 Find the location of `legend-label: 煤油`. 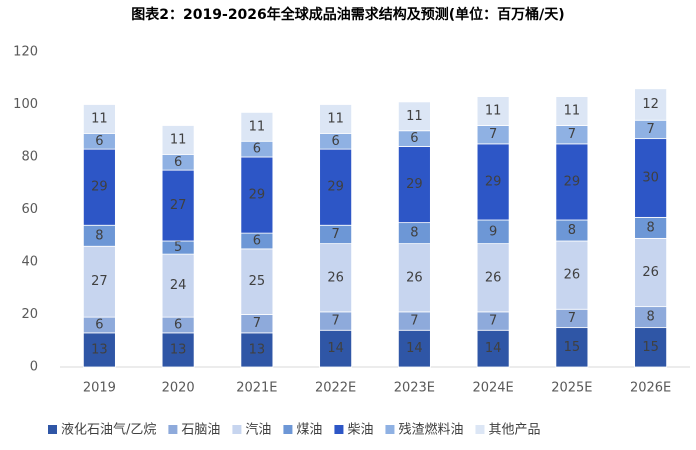

legend-label: 煤油 is located at coordinates (309, 430).